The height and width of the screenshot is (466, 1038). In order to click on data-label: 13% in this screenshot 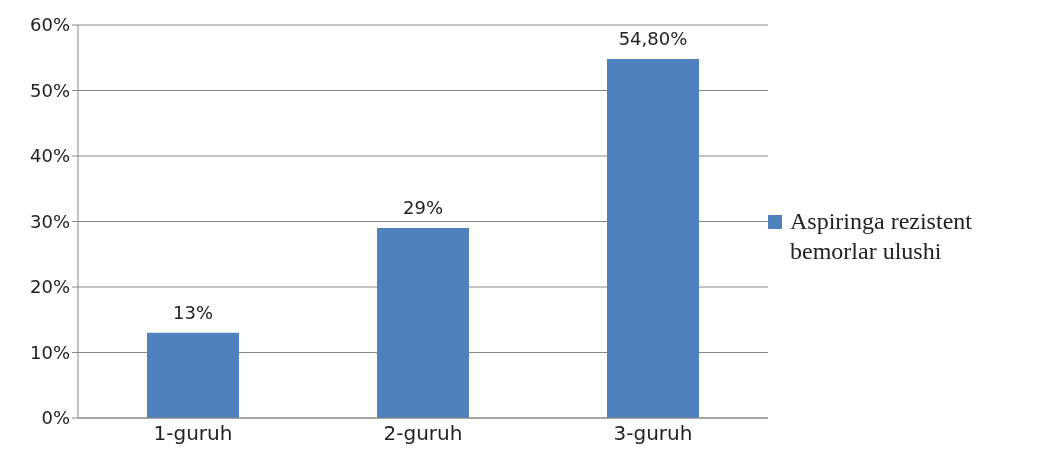, I will do `click(193, 312)`.